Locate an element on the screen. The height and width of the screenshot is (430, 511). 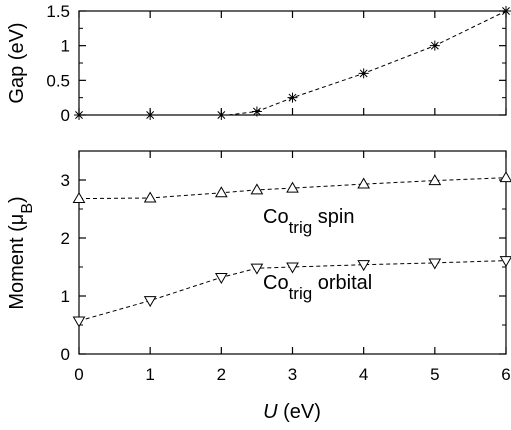
moment-y-axis-label: Moment (μB) is located at coordinates (21, 252).